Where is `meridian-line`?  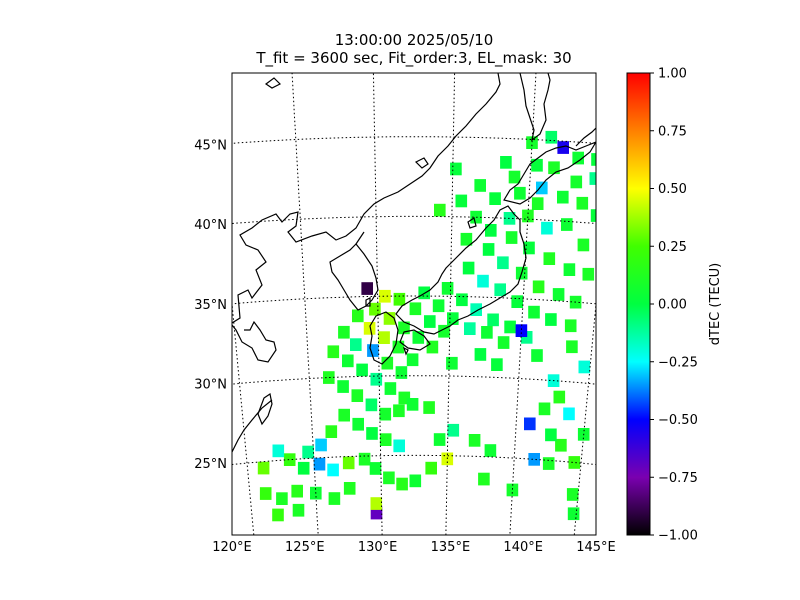 meridian-line is located at coordinates (243, 416).